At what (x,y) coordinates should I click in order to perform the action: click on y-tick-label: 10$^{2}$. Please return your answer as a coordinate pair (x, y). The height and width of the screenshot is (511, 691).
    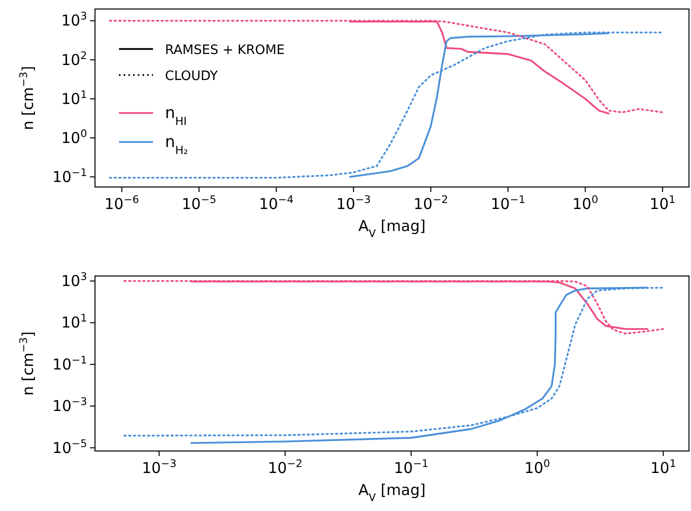
    Looking at the image, I should click on (74, 59).